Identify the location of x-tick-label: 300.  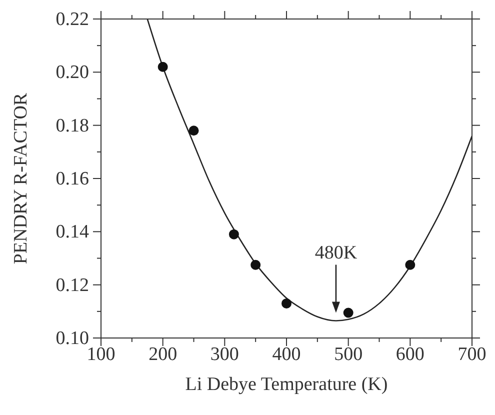
(224, 354).